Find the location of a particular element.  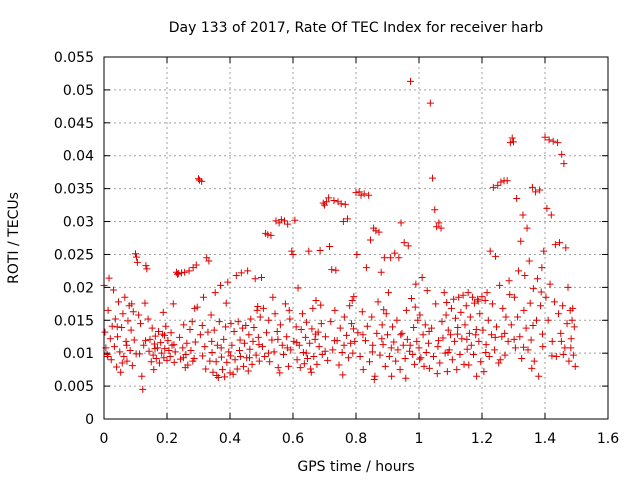

x-tick-label: 0.6 is located at coordinates (293, 439).